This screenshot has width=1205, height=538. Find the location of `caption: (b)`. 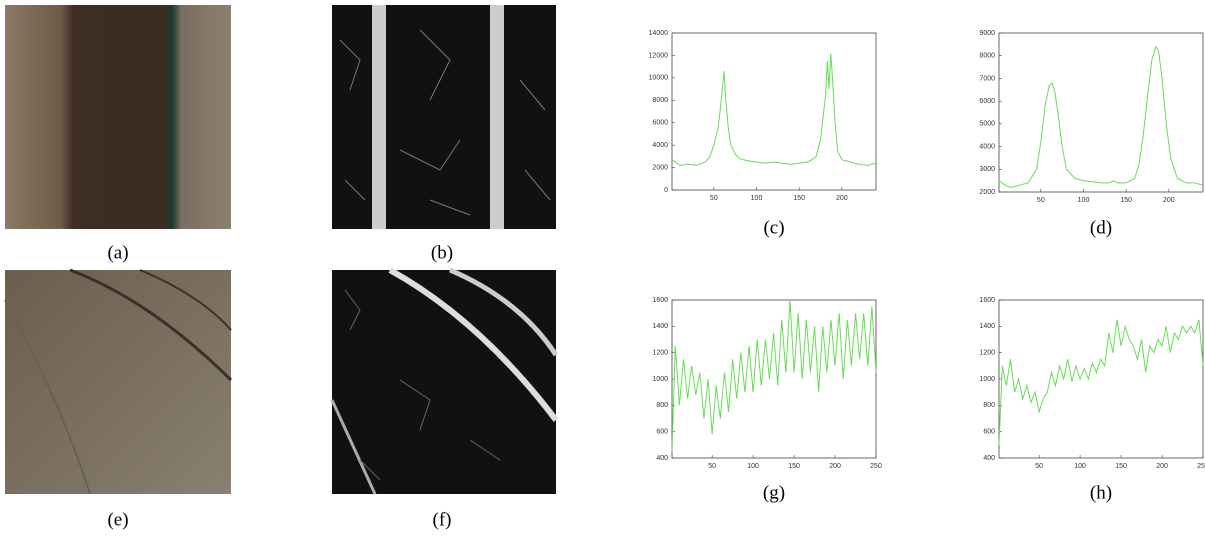

caption: (b) is located at coordinates (442, 252).